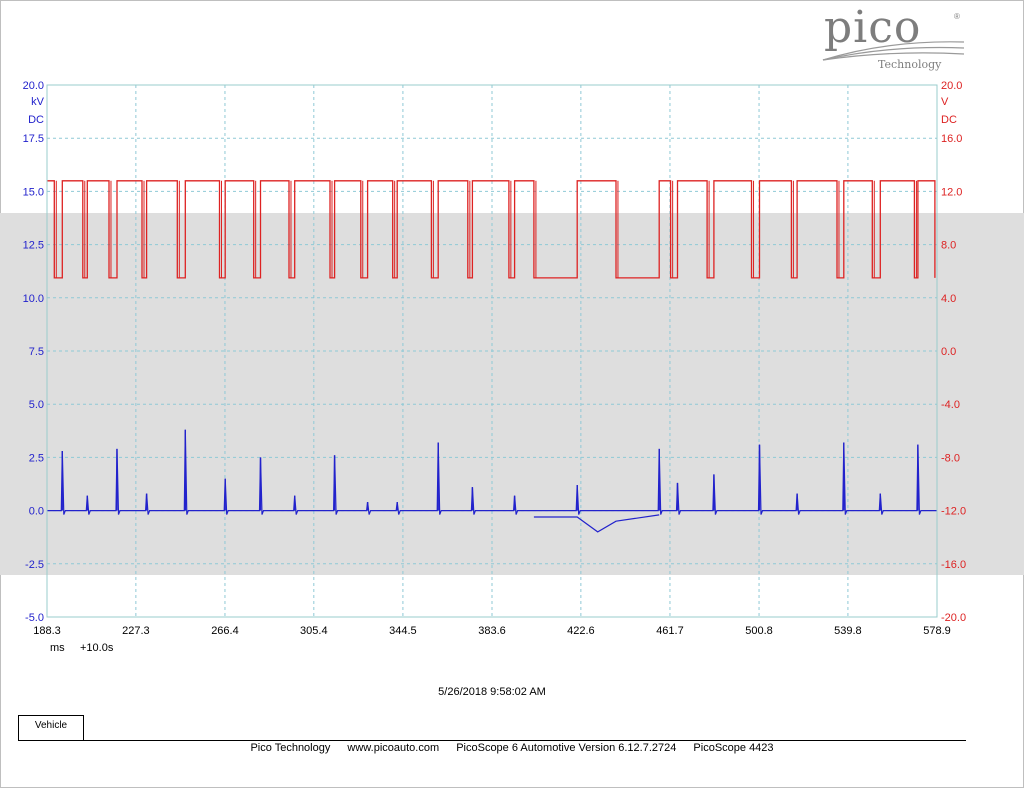 The height and width of the screenshot is (788, 1024). What do you see at coordinates (33, 192) in the screenshot?
I see `y-left-tick-label: 15.0` at bounding box center [33, 192].